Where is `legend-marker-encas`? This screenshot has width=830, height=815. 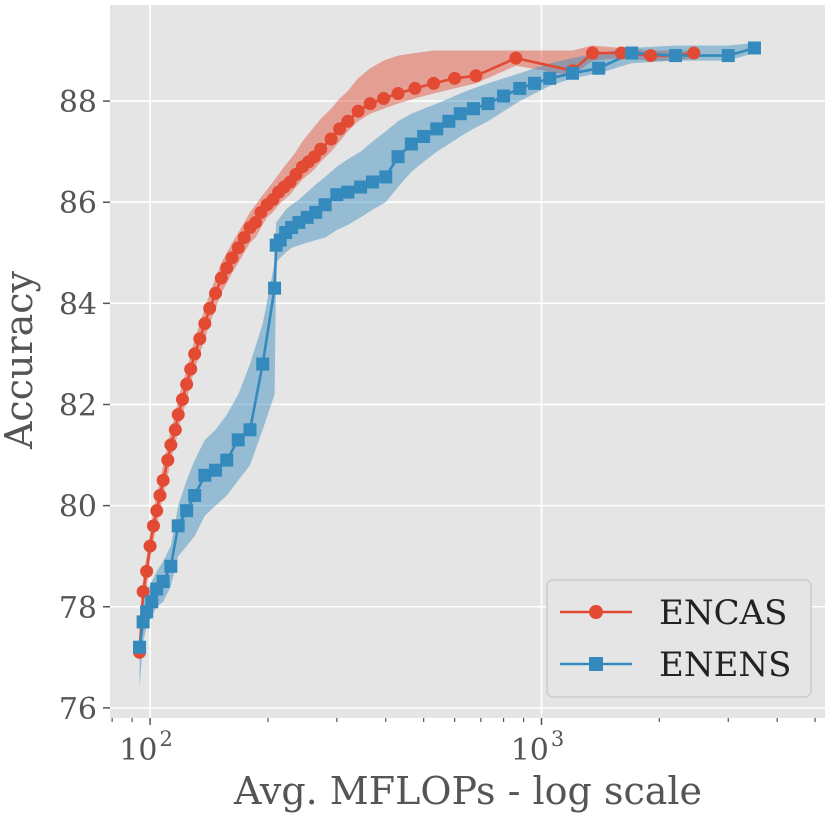 legend-marker-encas is located at coordinates (596, 612).